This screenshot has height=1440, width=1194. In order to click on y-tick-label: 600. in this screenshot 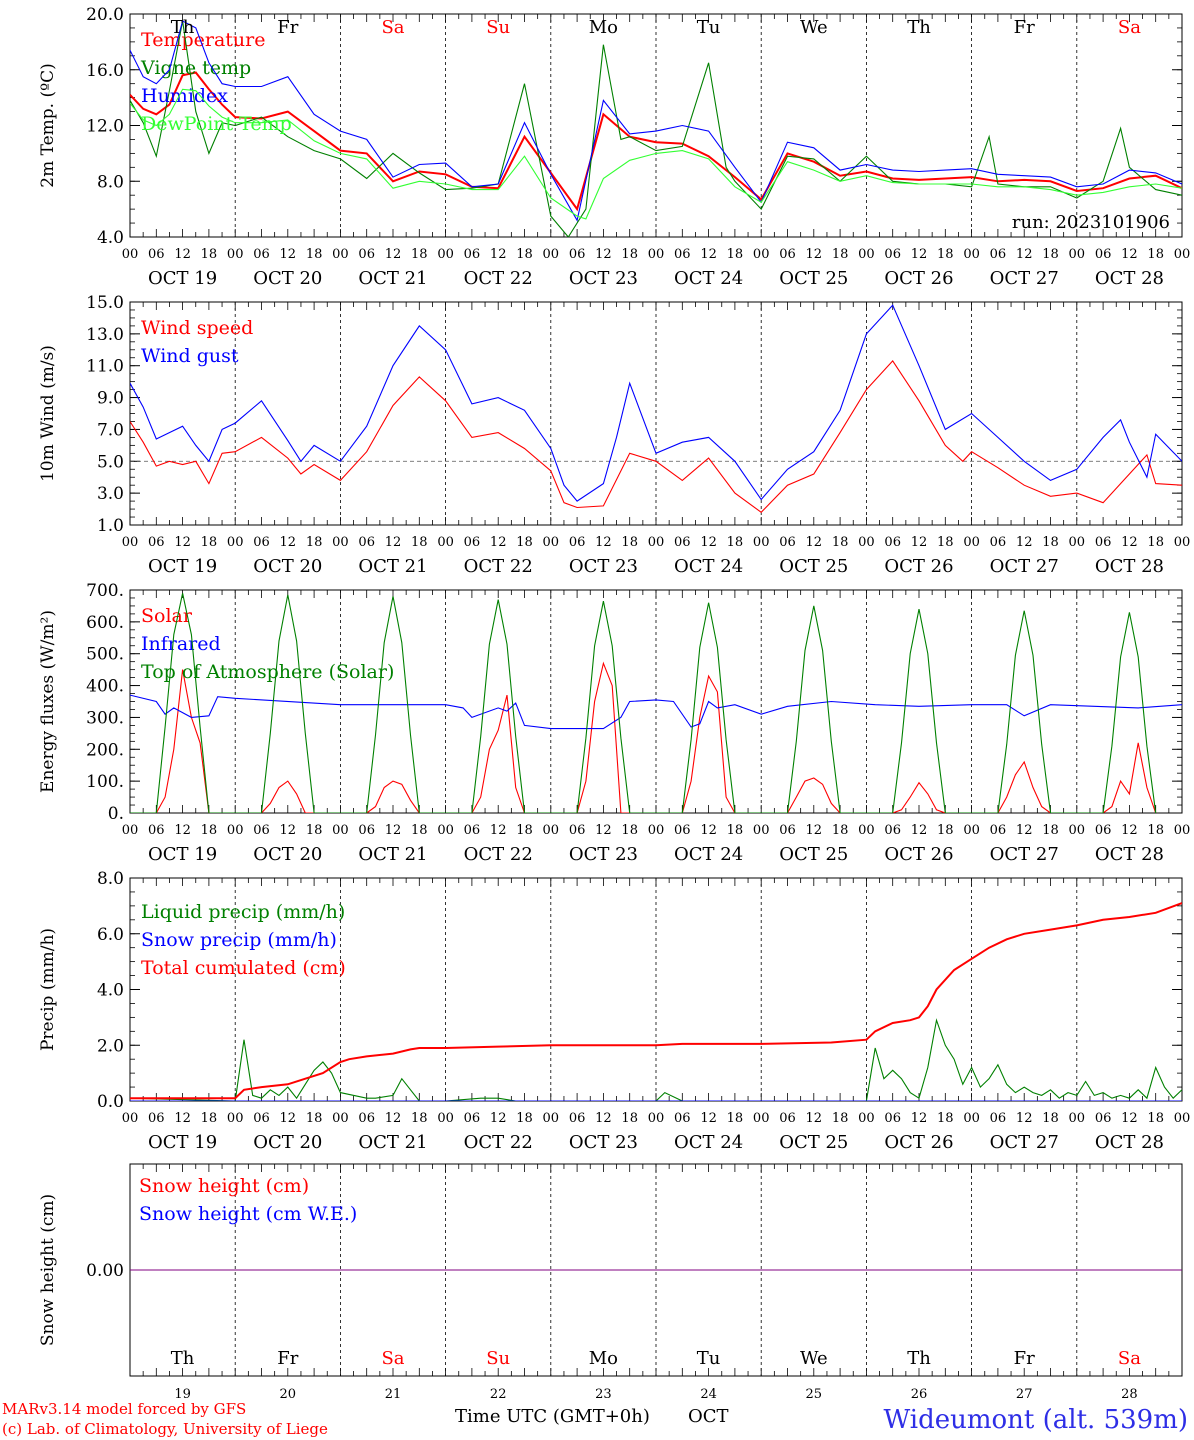, I will do `click(105, 623)`.